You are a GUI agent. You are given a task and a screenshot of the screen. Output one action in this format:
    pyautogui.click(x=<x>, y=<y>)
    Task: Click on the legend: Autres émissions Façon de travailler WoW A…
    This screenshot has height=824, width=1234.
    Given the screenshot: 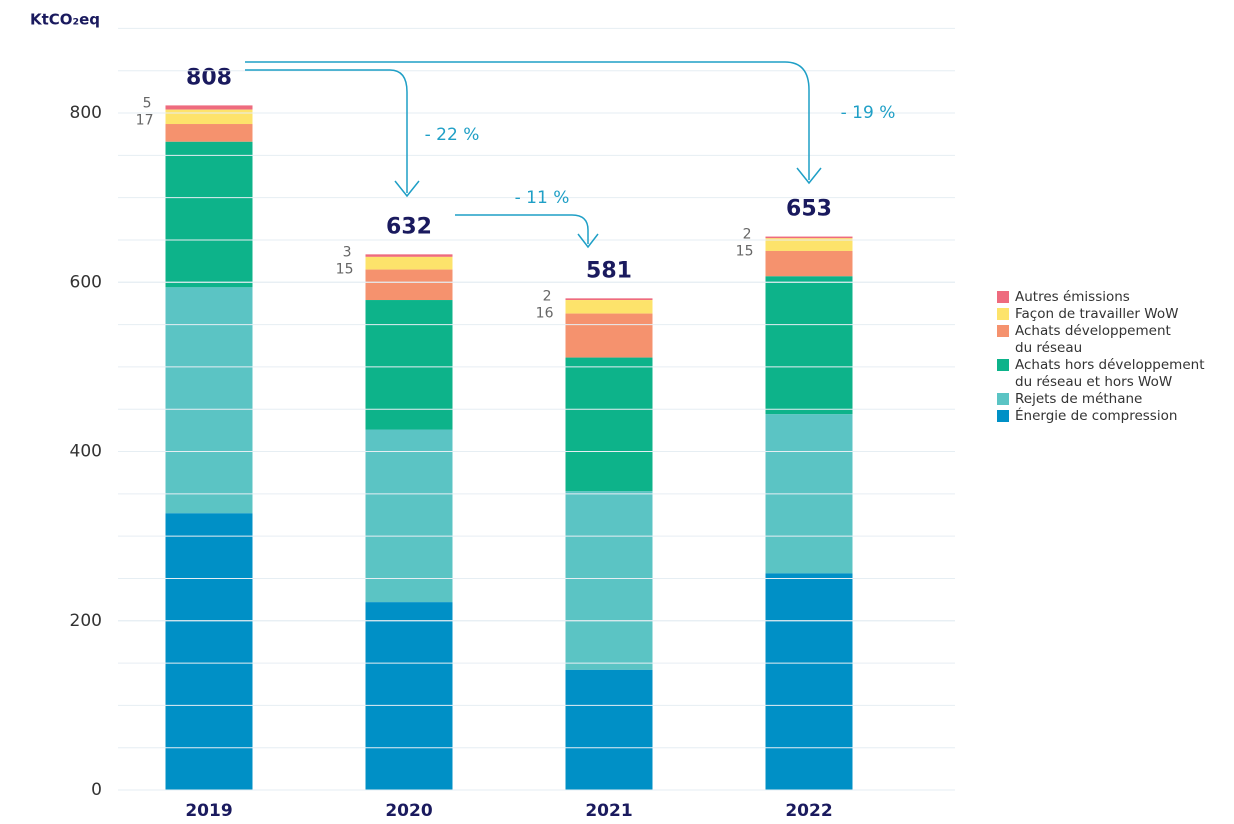 What is the action you would take?
    pyautogui.click(x=1101, y=357)
    